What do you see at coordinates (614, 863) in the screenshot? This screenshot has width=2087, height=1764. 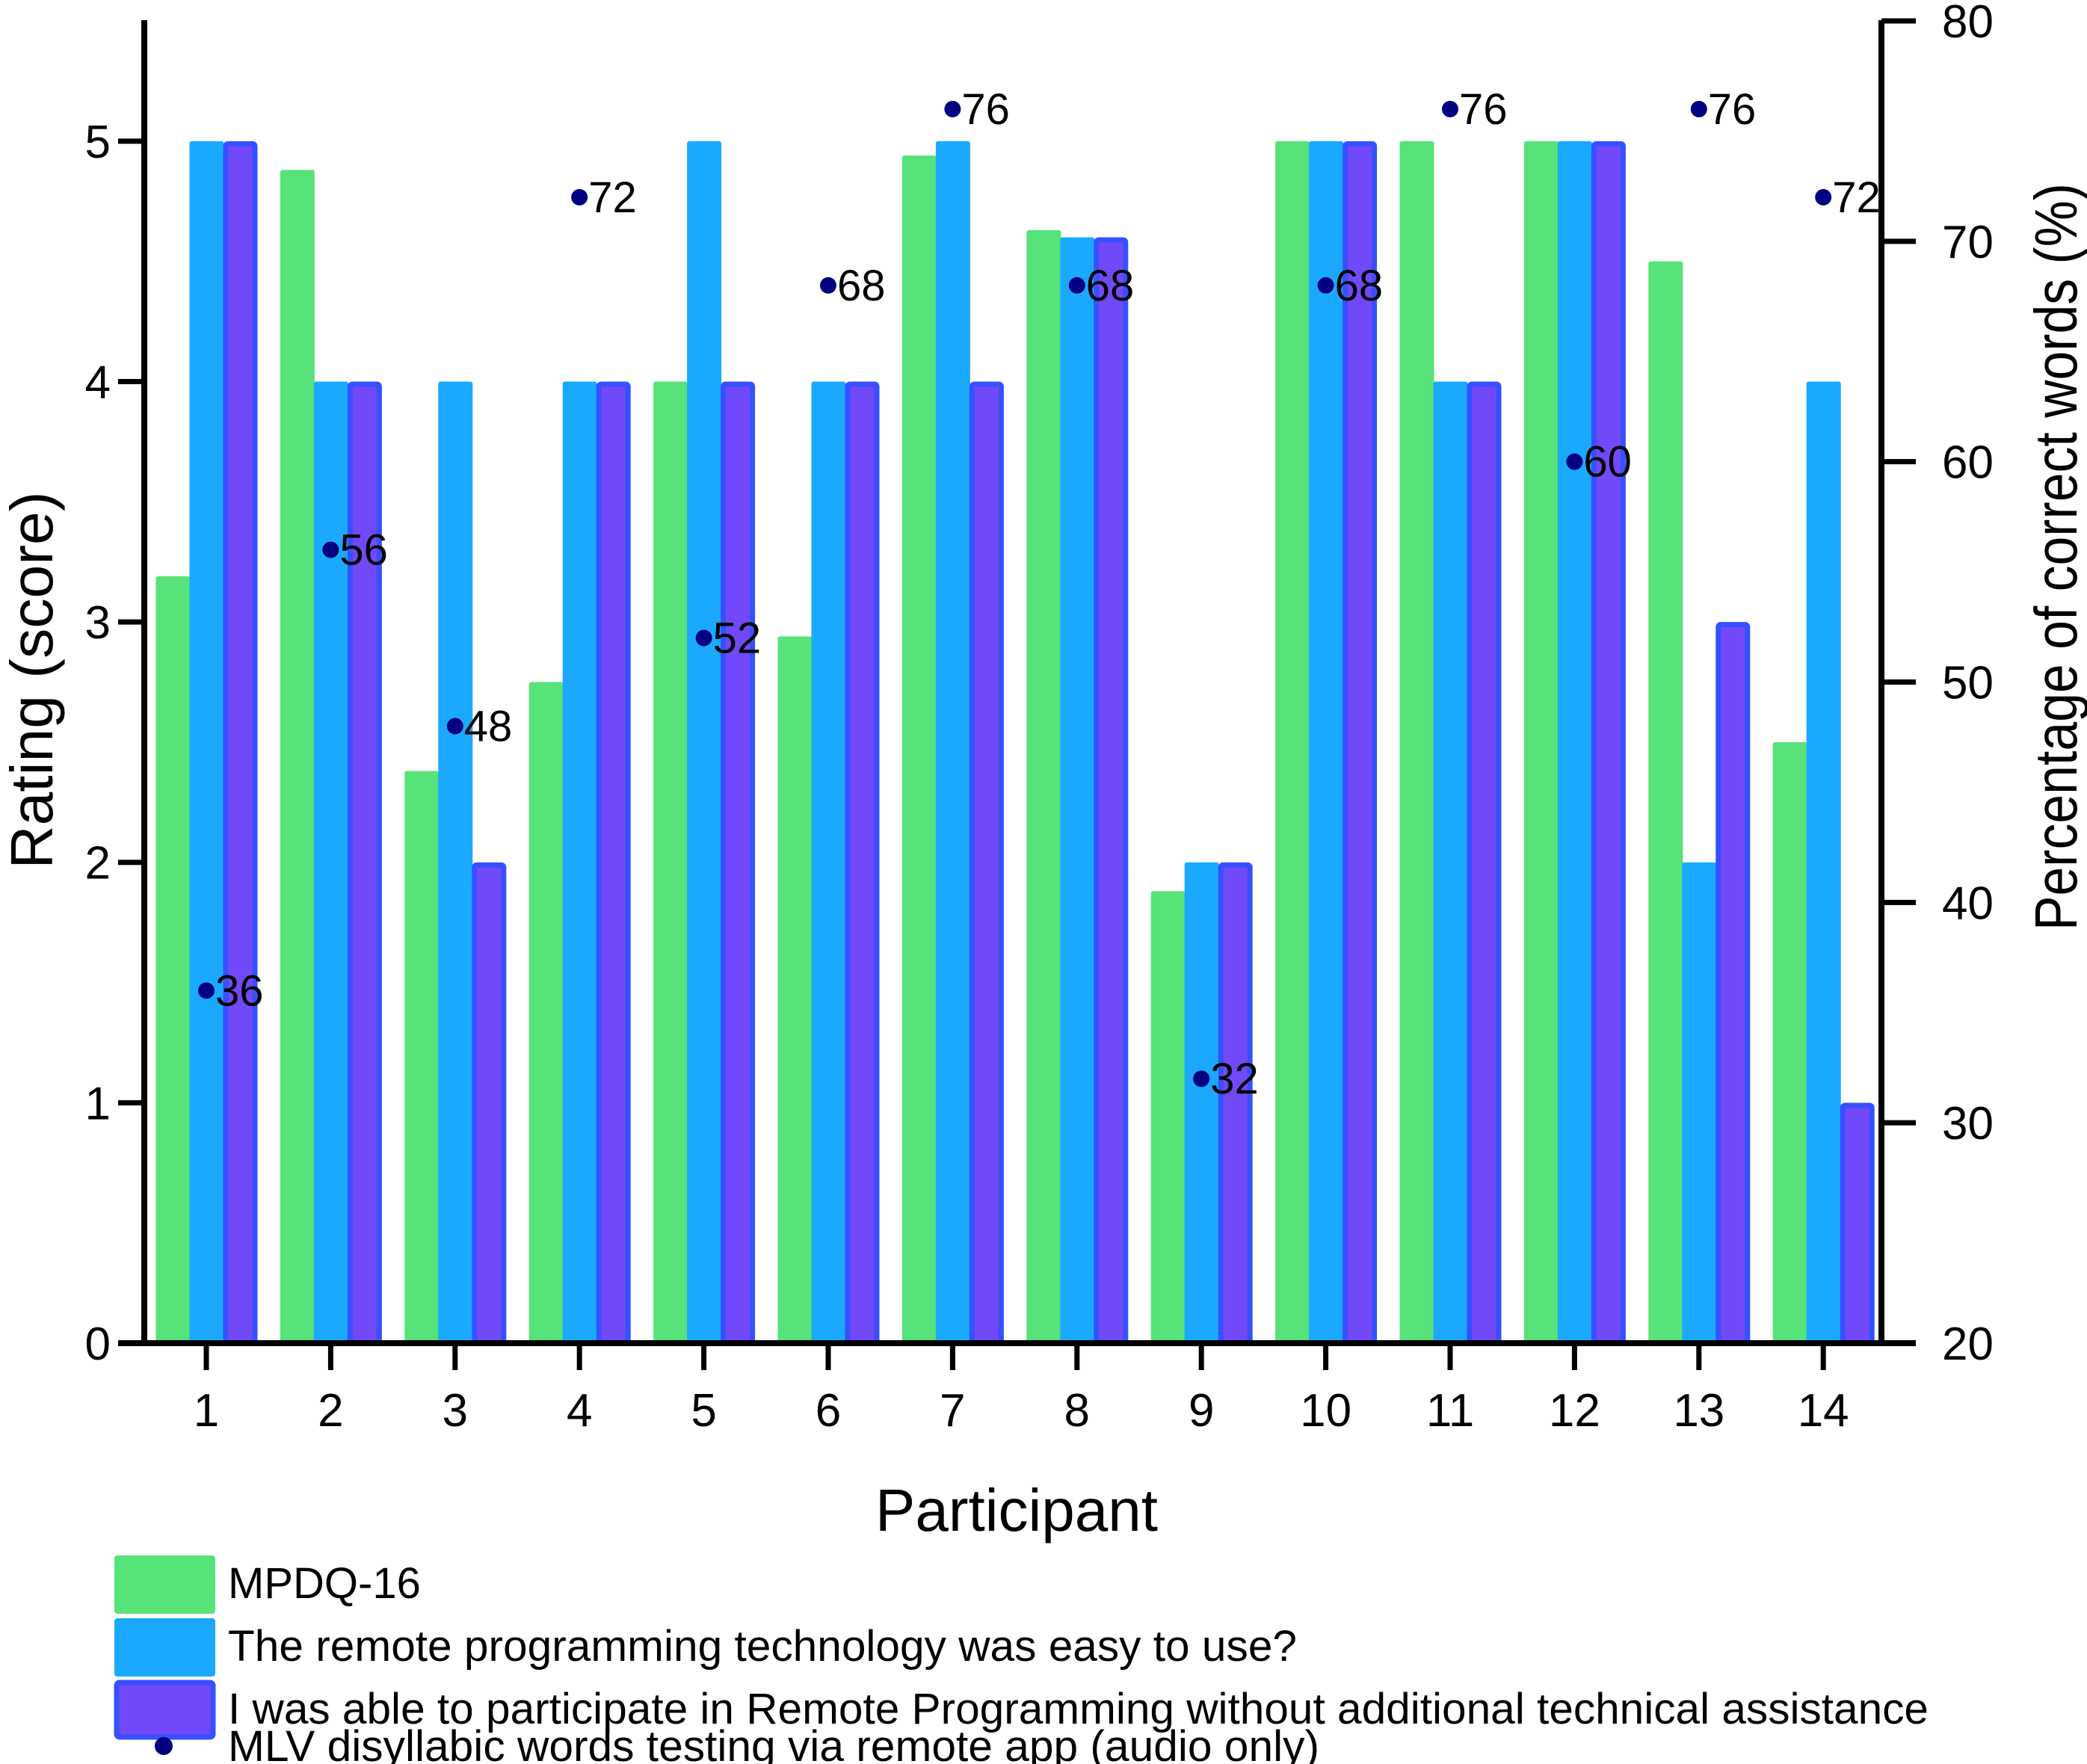 I see `bar-i-was-able-to-participate-in-r-p4` at bounding box center [614, 863].